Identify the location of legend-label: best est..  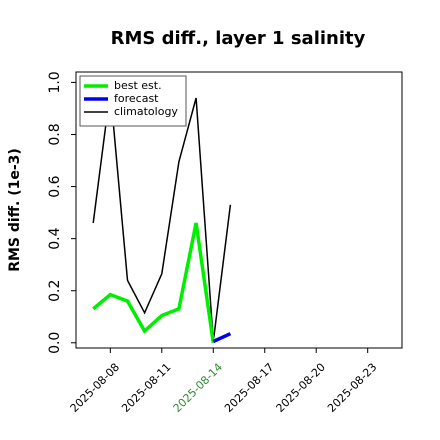
(138, 85).